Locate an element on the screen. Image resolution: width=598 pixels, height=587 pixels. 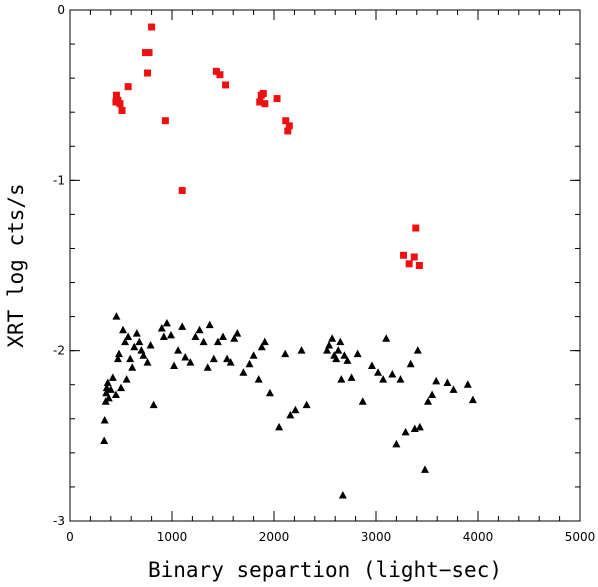
x-tick-label: 0 is located at coordinates (70, 537).